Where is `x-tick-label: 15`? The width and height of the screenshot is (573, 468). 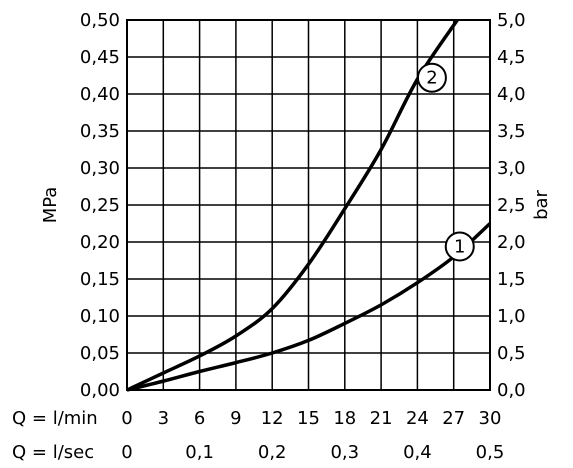 x-tick-label: 15 is located at coordinates (308, 418).